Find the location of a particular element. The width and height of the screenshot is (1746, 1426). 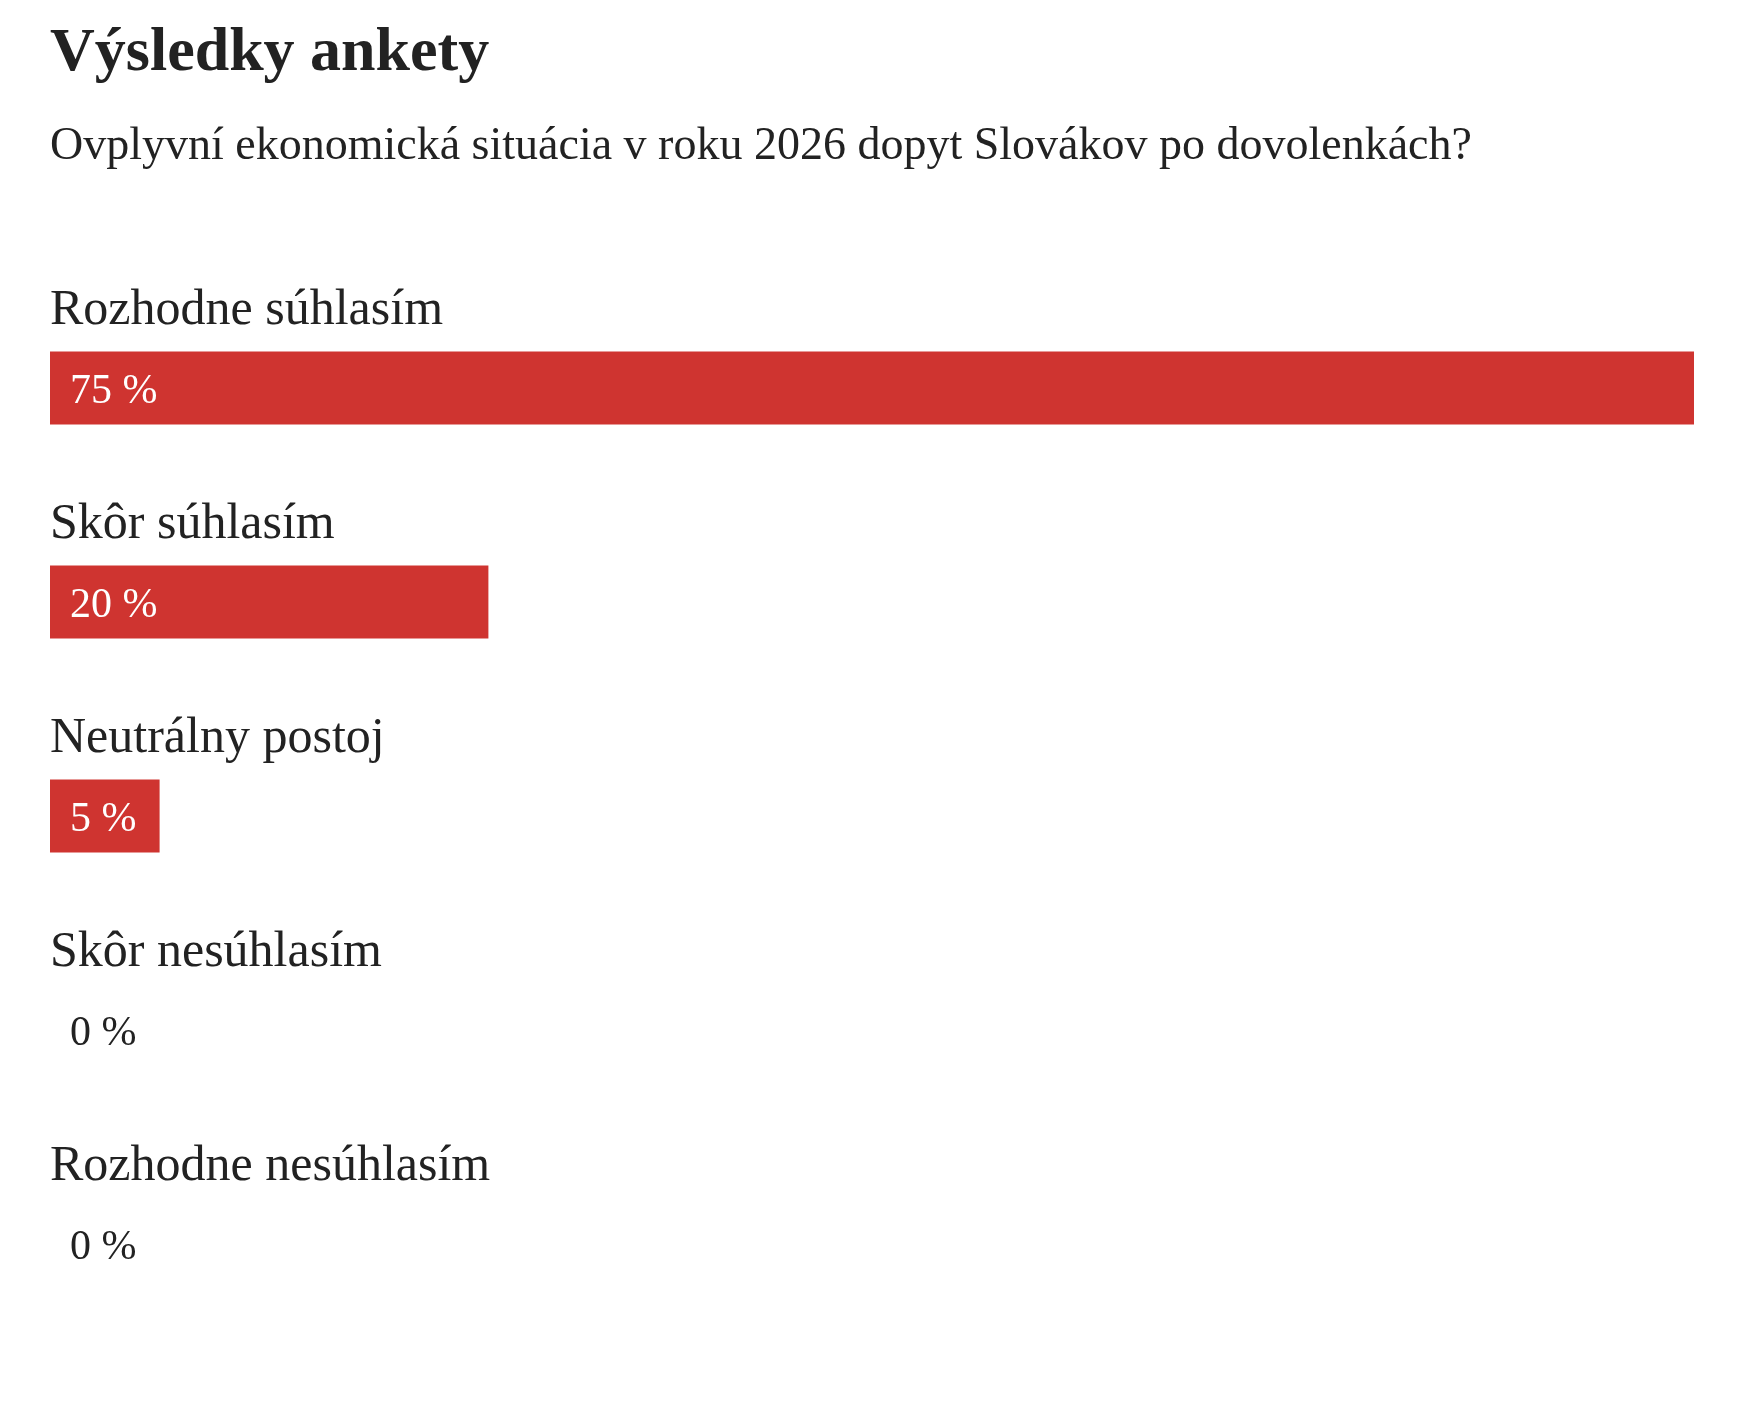

y-tick-label: Rozhodne nesúhlasím is located at coordinates (270, 1163).